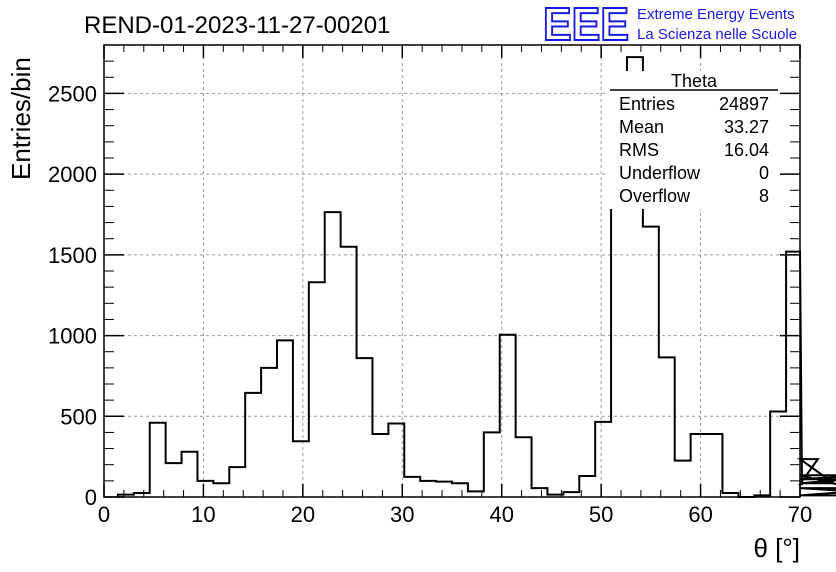  I want to click on x-tick-labels: 0 10 20 30 40 50 60 70, so click(455, 514).